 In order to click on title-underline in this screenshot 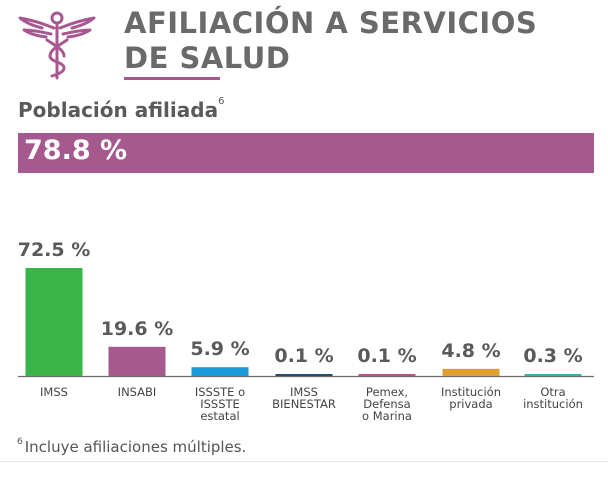, I will do `click(172, 78)`.